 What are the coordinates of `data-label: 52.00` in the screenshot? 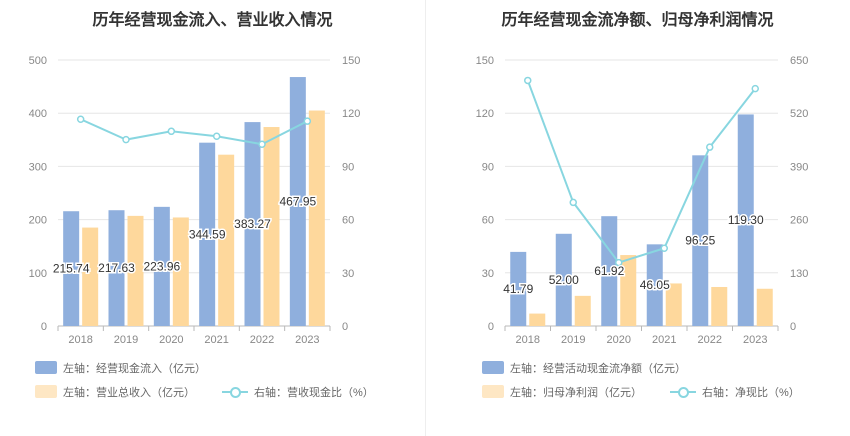 It's located at (564, 280).